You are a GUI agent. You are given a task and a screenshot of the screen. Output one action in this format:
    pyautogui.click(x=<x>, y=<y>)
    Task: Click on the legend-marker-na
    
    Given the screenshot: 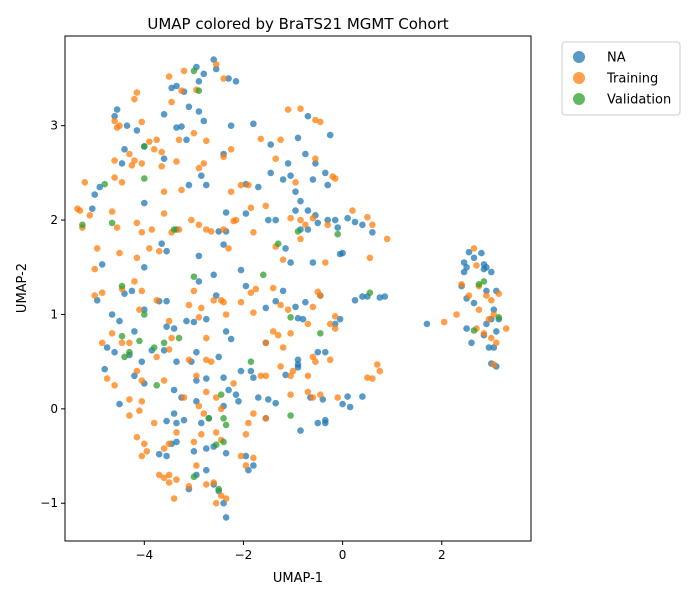 What is the action you would take?
    pyautogui.click(x=579, y=57)
    